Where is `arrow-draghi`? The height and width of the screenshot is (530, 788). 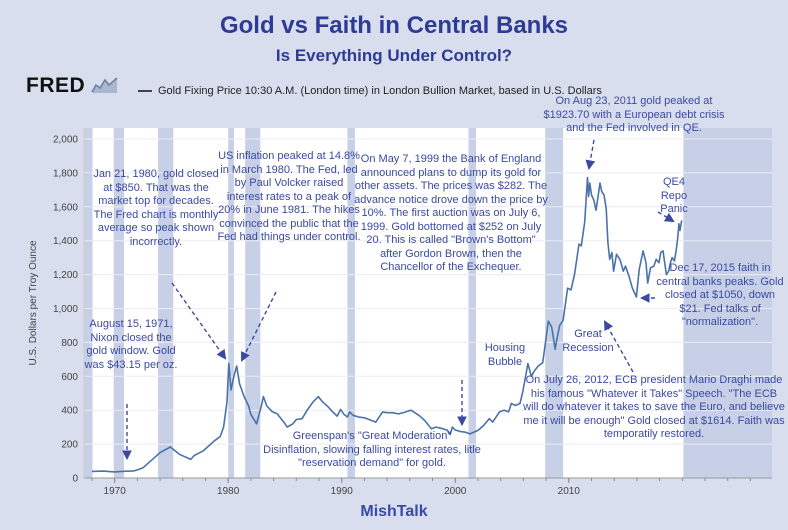
arrow-draghi is located at coordinates (618, 346).